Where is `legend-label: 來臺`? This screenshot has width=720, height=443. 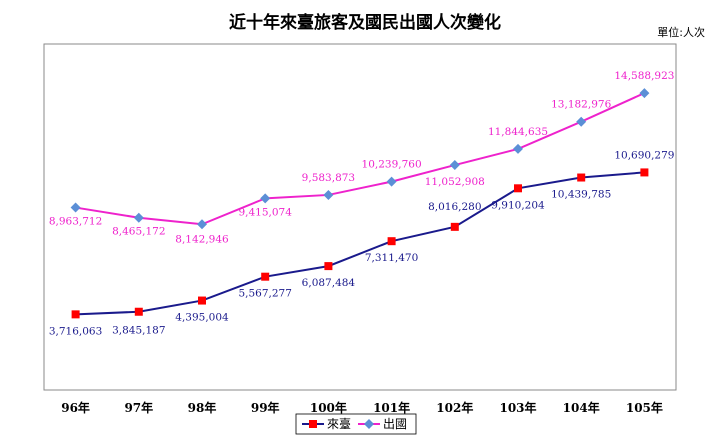
legend-label: 來臺 is located at coordinates (339, 423).